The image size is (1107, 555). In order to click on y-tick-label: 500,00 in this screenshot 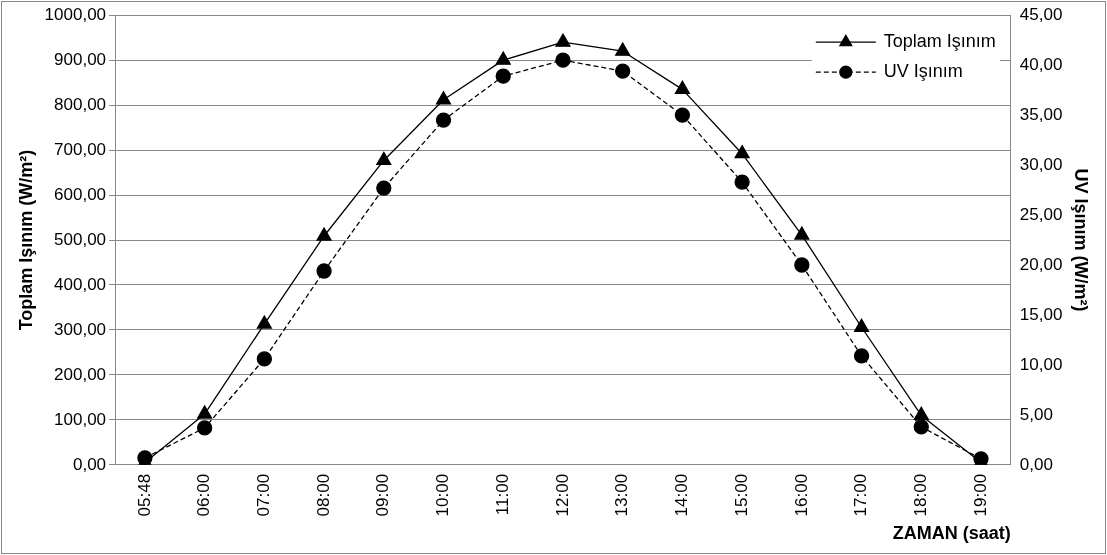, I will do `click(80, 239)`.